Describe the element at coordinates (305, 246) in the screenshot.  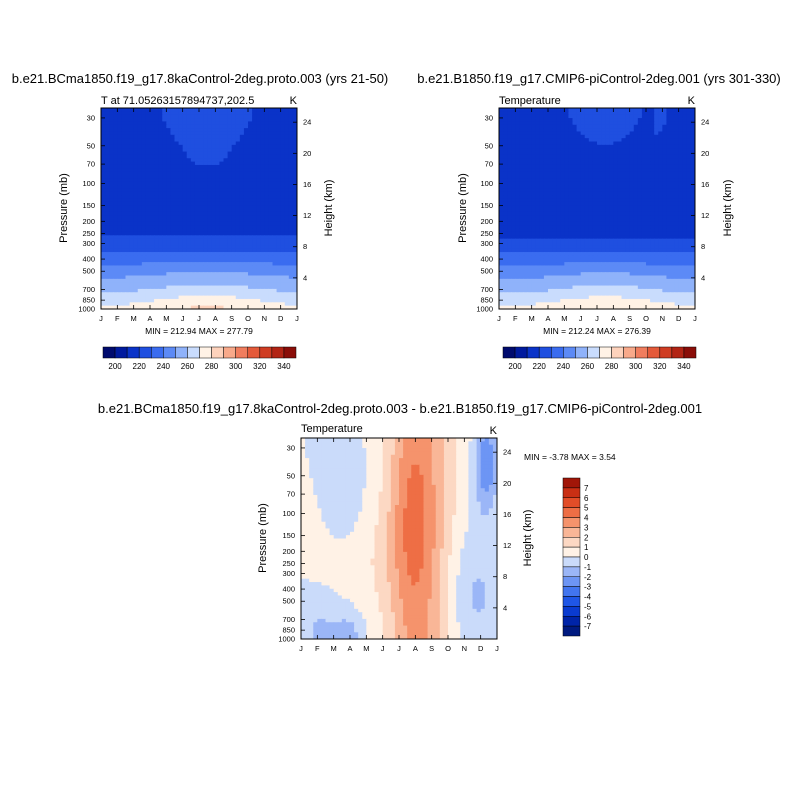
I see `y-right-tick-label: 8` at that location.